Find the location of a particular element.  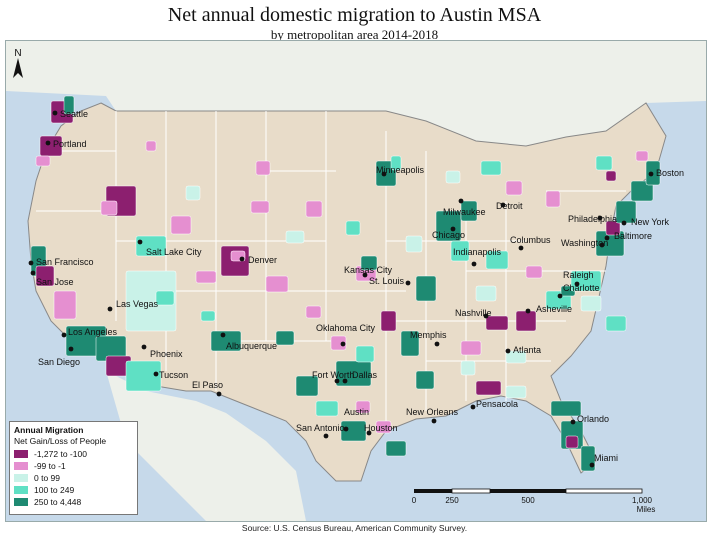

legend-item-label: 0 to 99 is located at coordinates (47, 478).